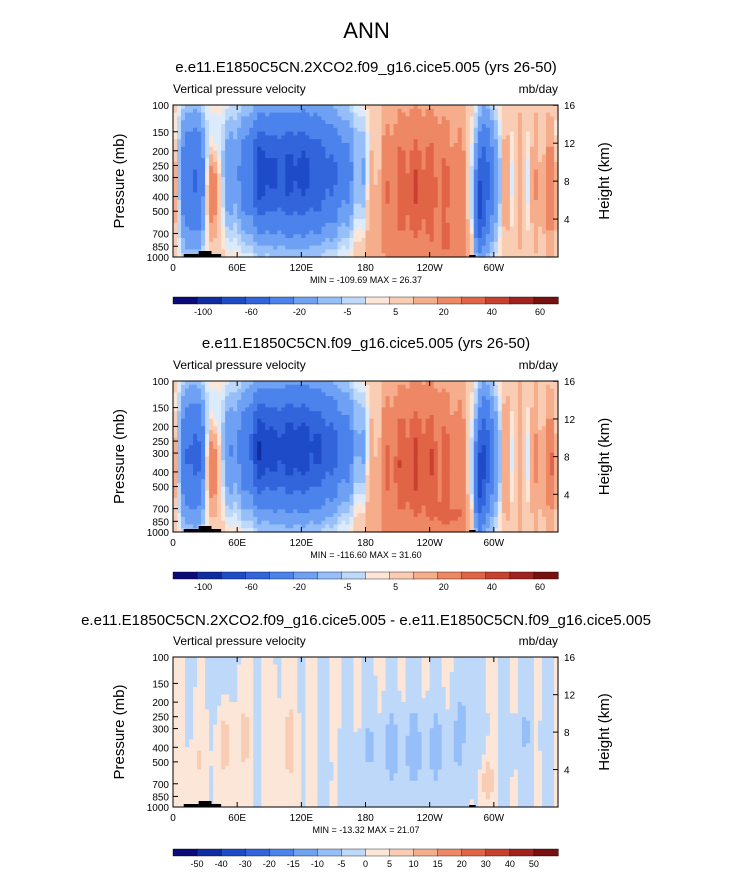 This screenshot has height=872, width=733. What do you see at coordinates (378, 300) in the screenshot?
I see `colorbar-box` at bounding box center [378, 300].